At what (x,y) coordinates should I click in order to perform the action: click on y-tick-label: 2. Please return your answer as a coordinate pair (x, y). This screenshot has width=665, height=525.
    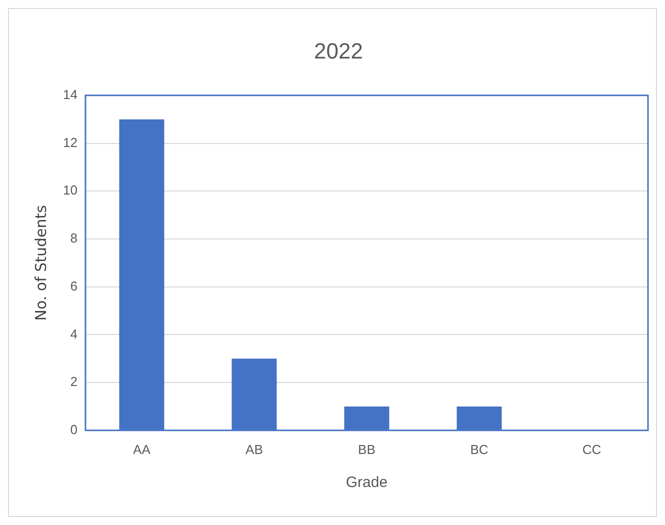
    Looking at the image, I should click on (74, 382).